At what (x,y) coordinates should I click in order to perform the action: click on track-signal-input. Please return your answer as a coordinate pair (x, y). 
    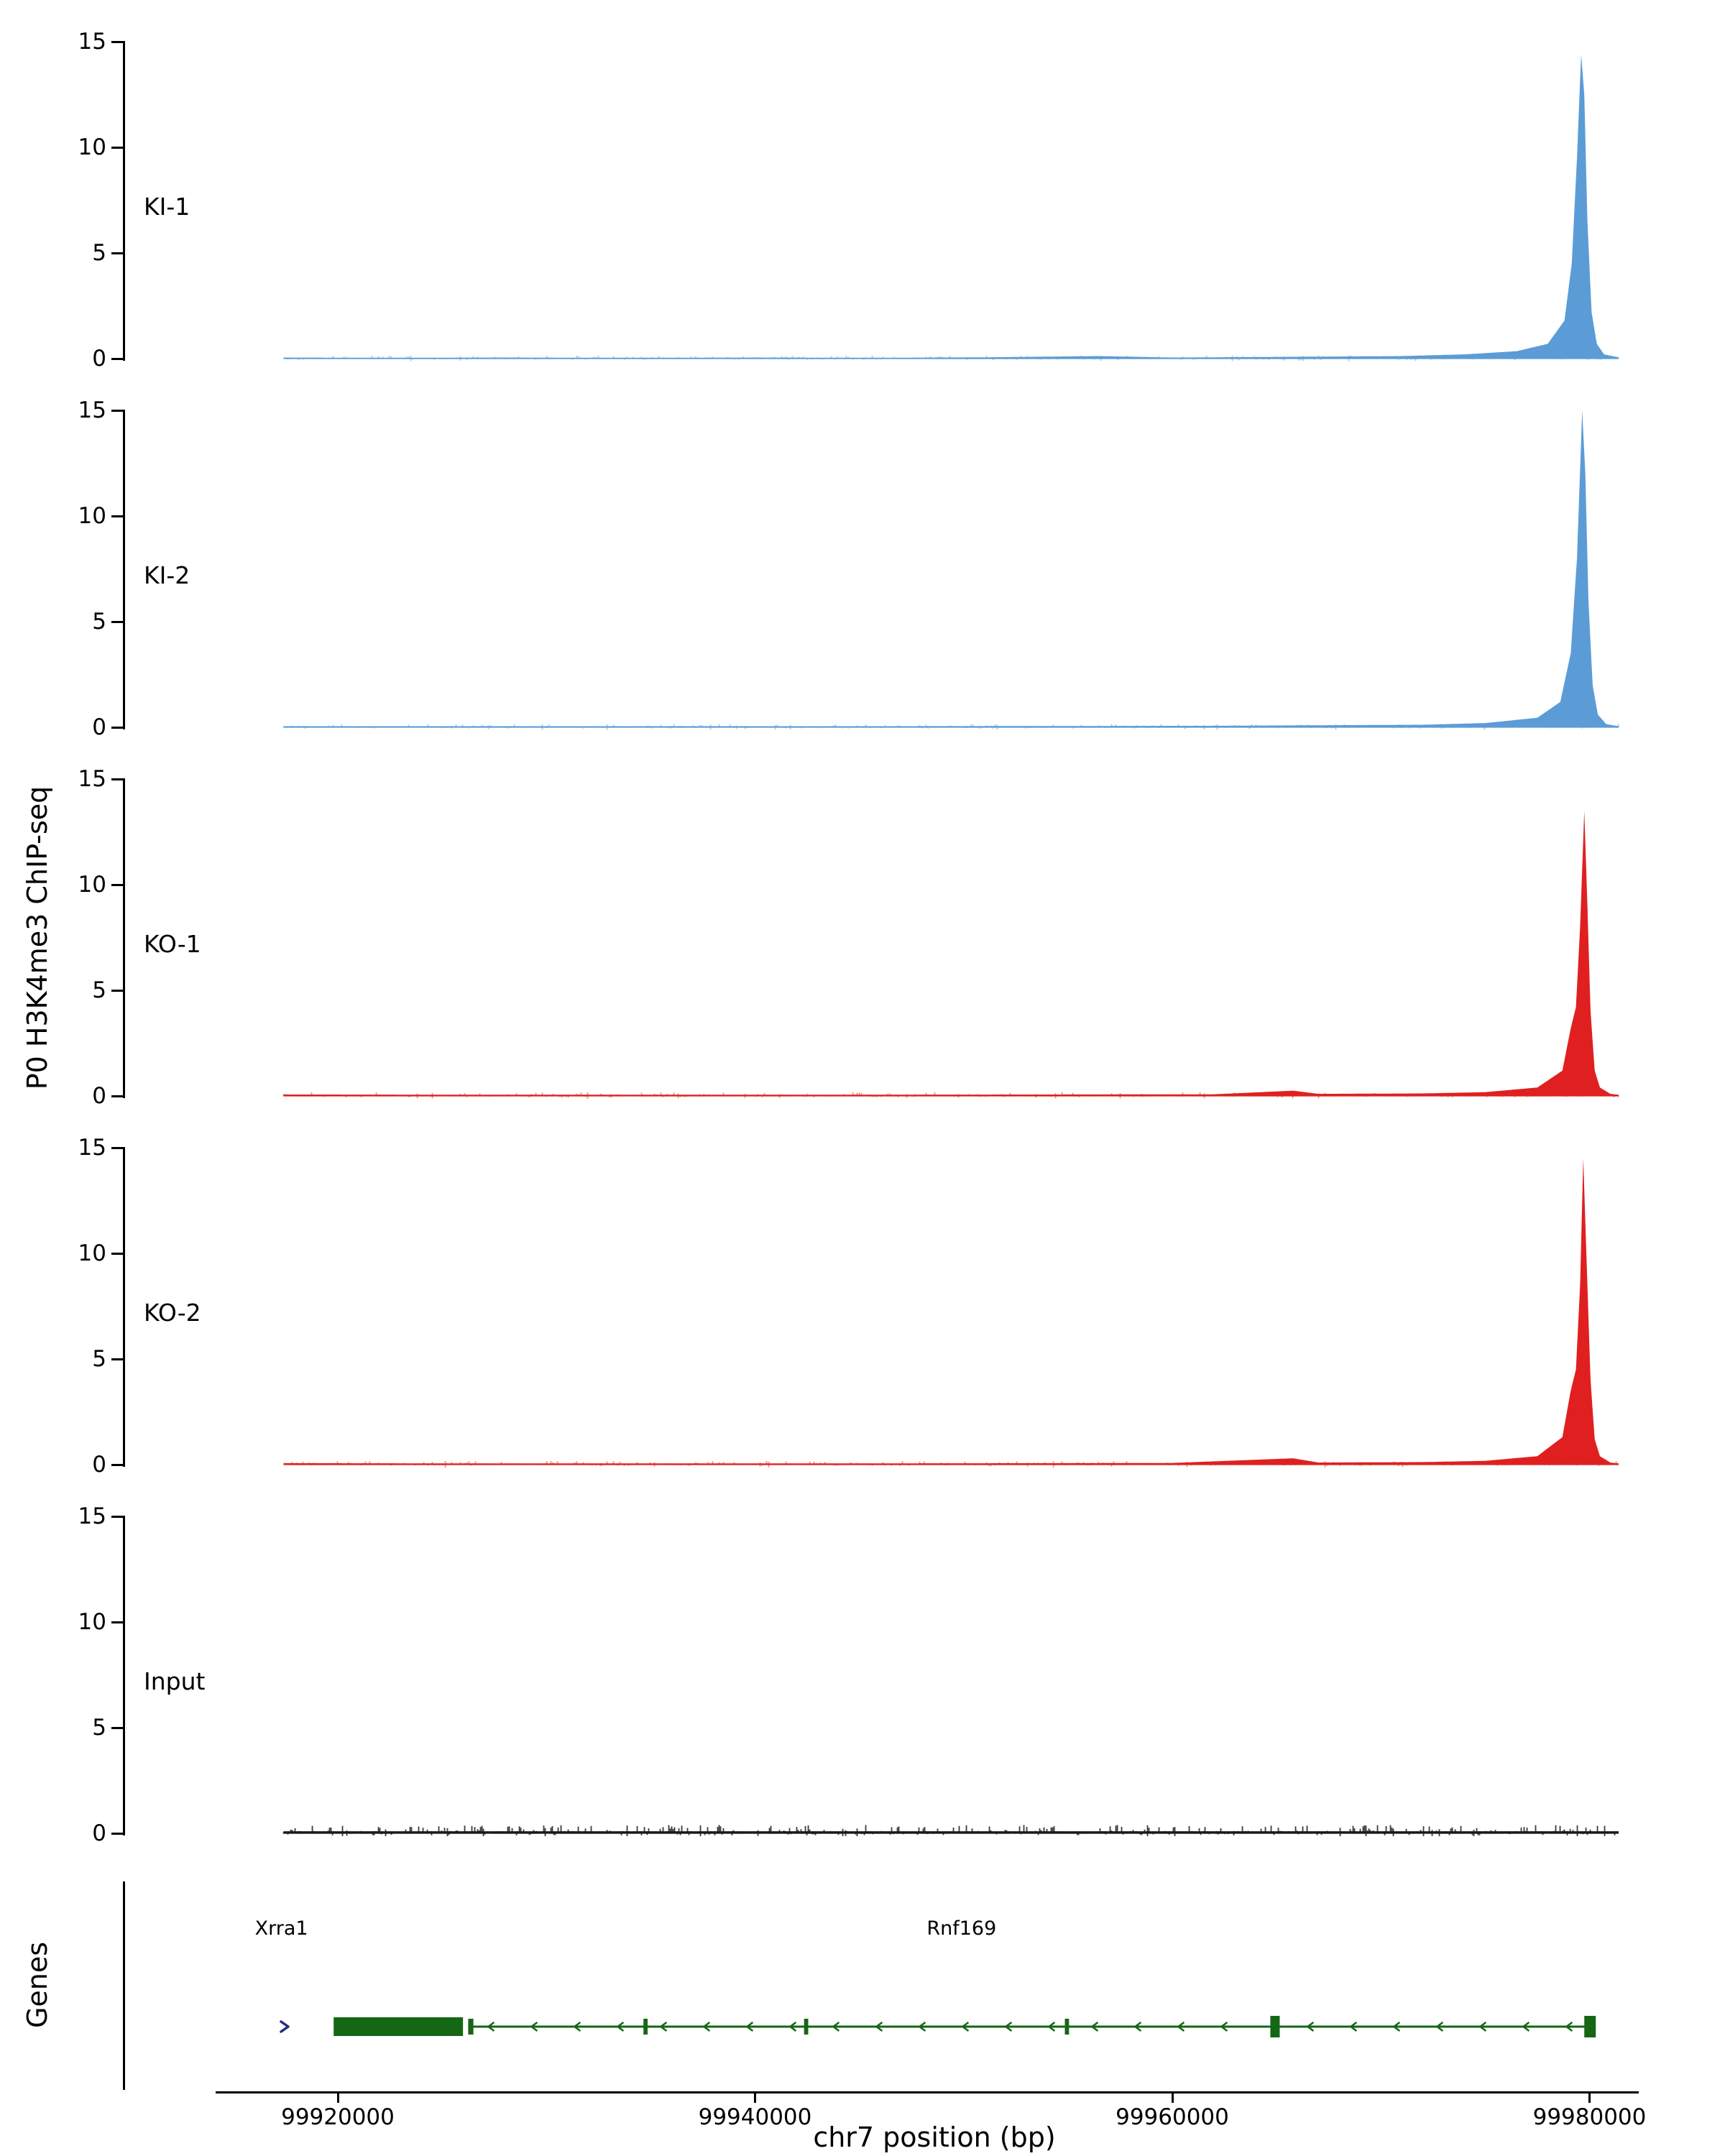
    Looking at the image, I should click on (950, 1831).